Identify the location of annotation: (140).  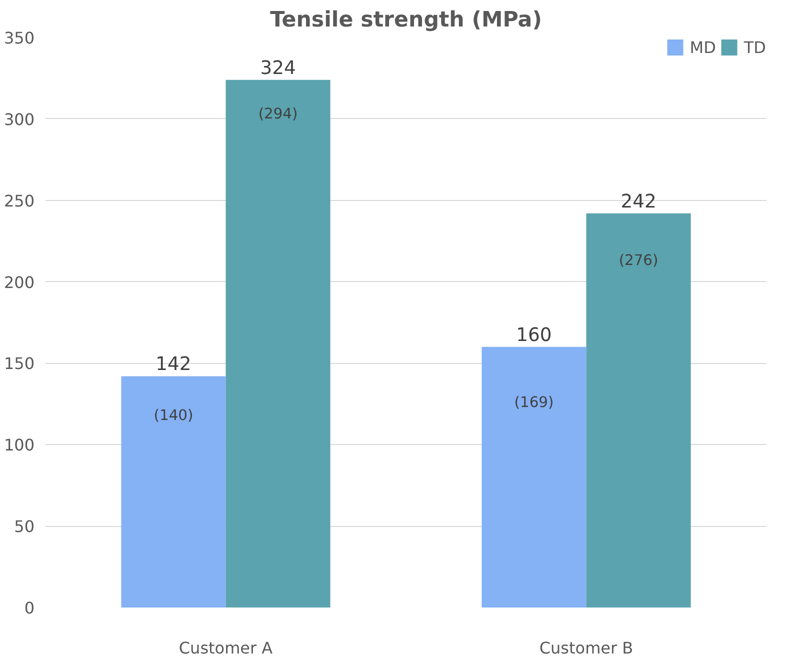
(174, 415).